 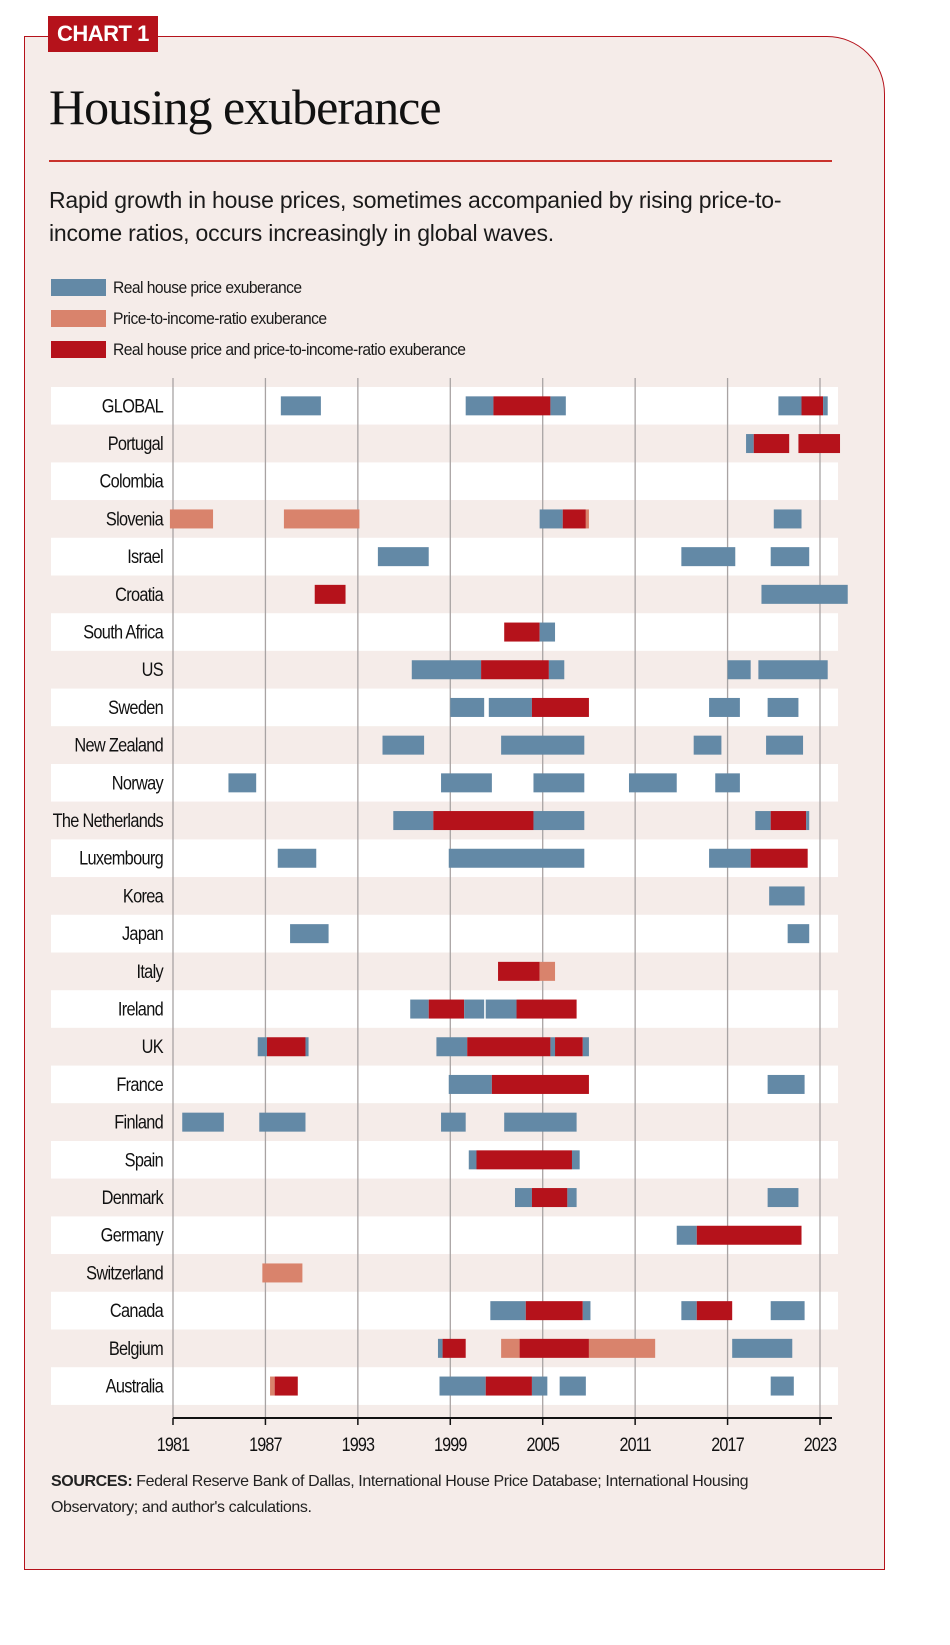 What do you see at coordinates (132, 481) in the screenshot?
I see `row-label: Colombia` at bounding box center [132, 481].